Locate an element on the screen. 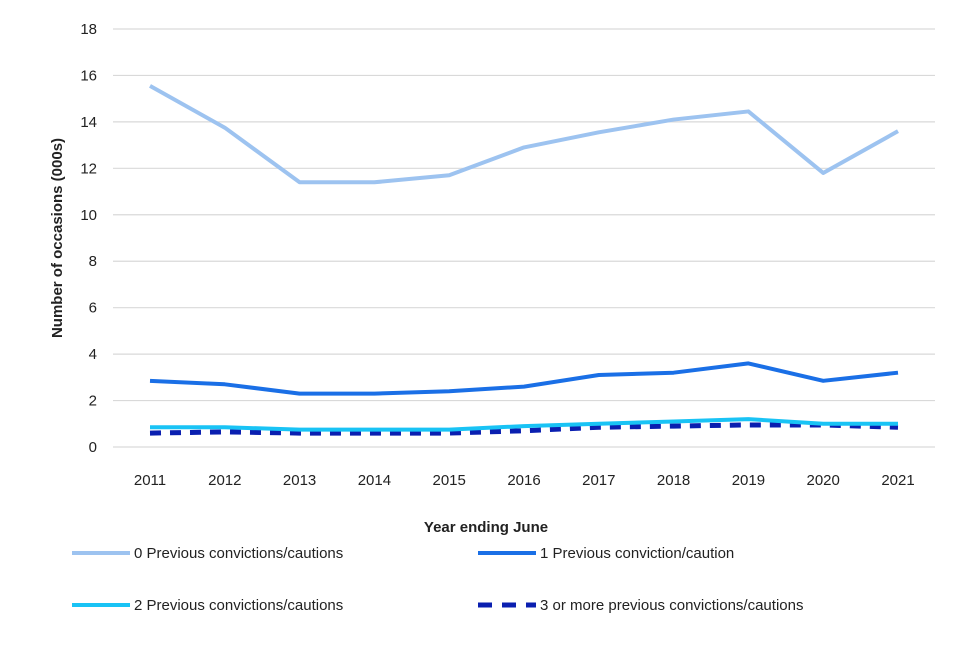 This screenshot has height=645, width=960. y-tick-label: 12 is located at coordinates (88, 168).